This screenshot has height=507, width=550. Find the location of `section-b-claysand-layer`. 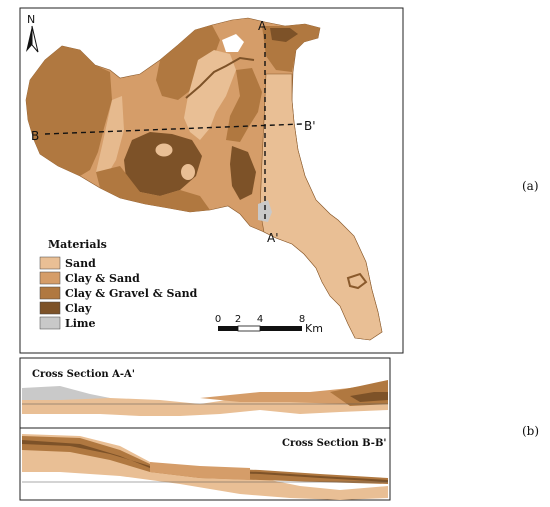

section-b-claysand-layer is located at coordinates (200, 471).